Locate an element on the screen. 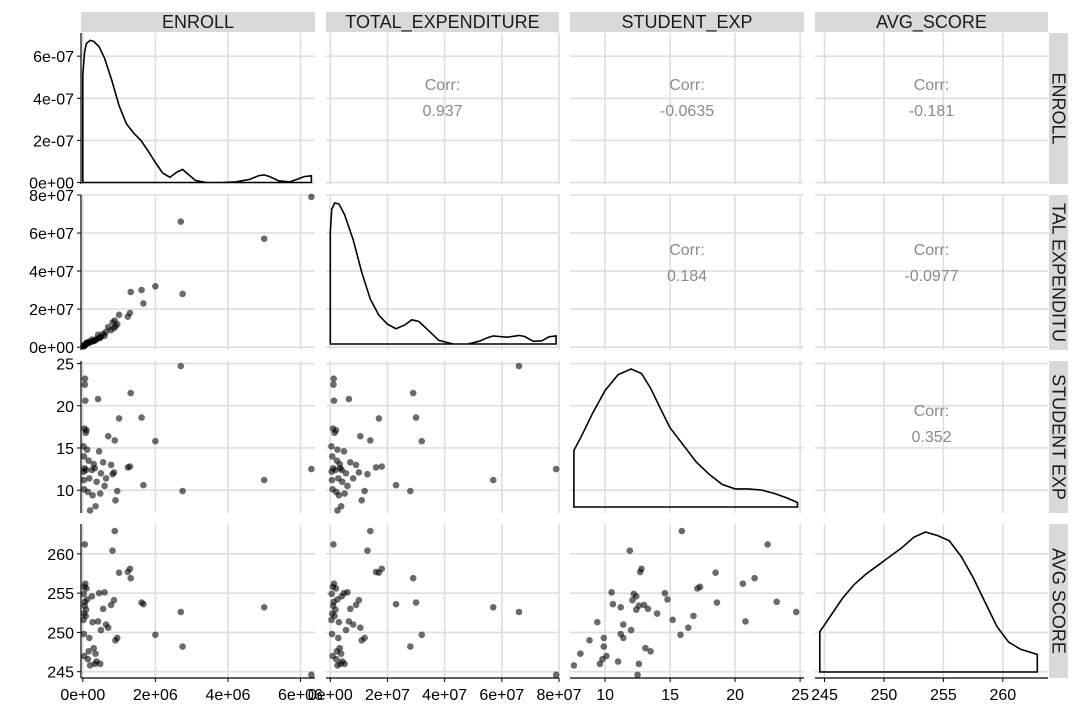  column-strip-label: AVG_SCORE is located at coordinates (931, 22).